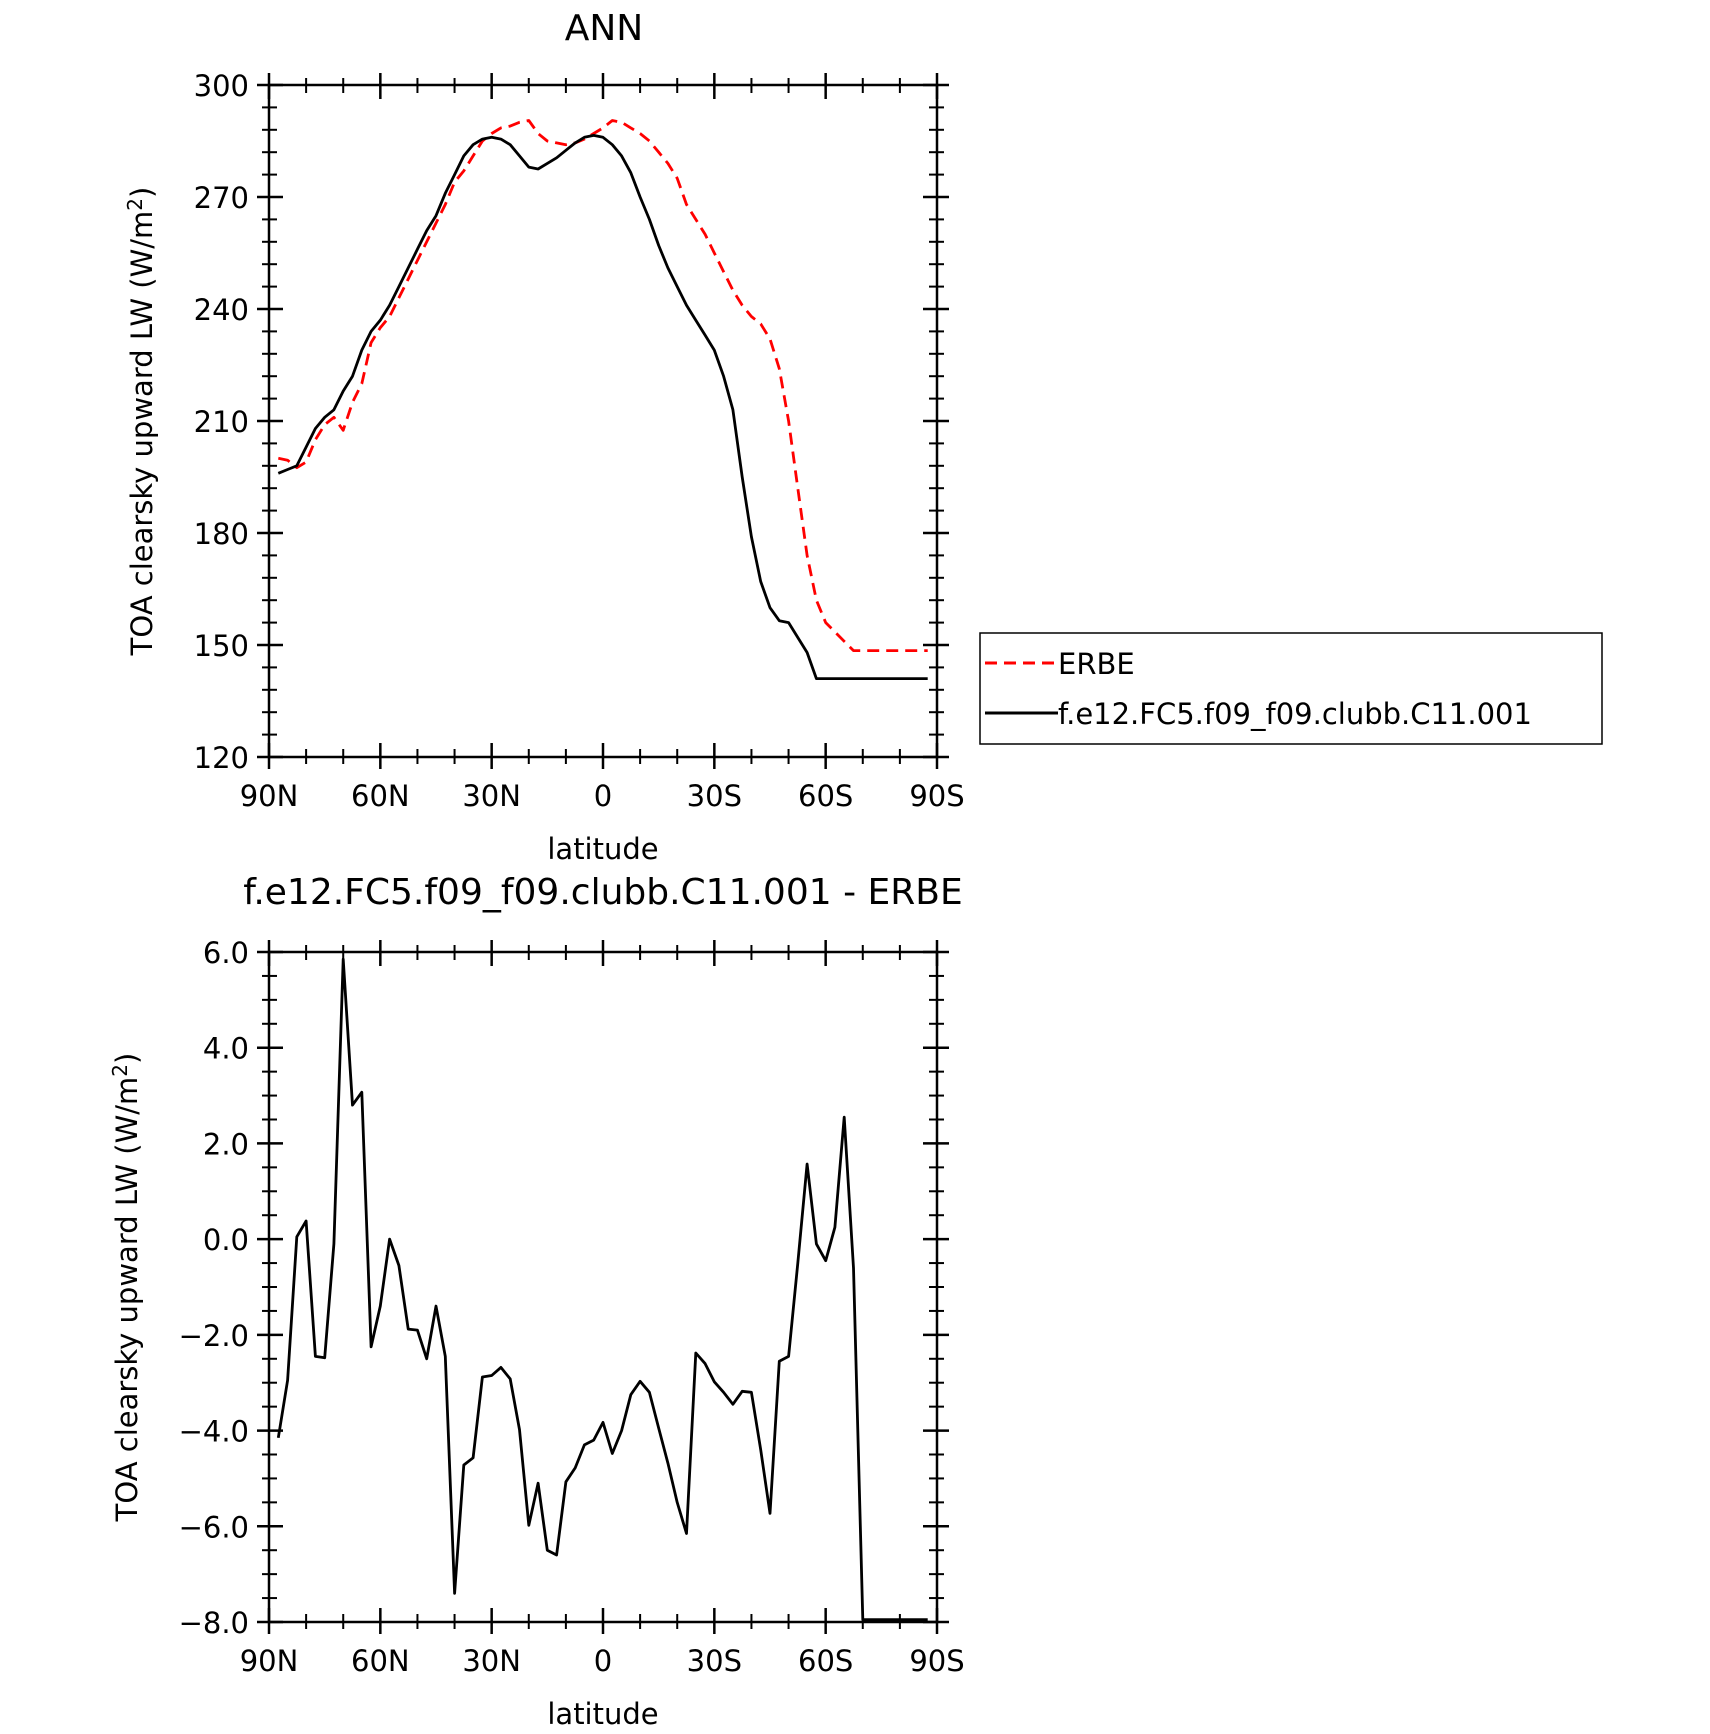 This screenshot has height=1734, width=1710. I want to click on top-x-tick-label: 0, so click(603, 796).